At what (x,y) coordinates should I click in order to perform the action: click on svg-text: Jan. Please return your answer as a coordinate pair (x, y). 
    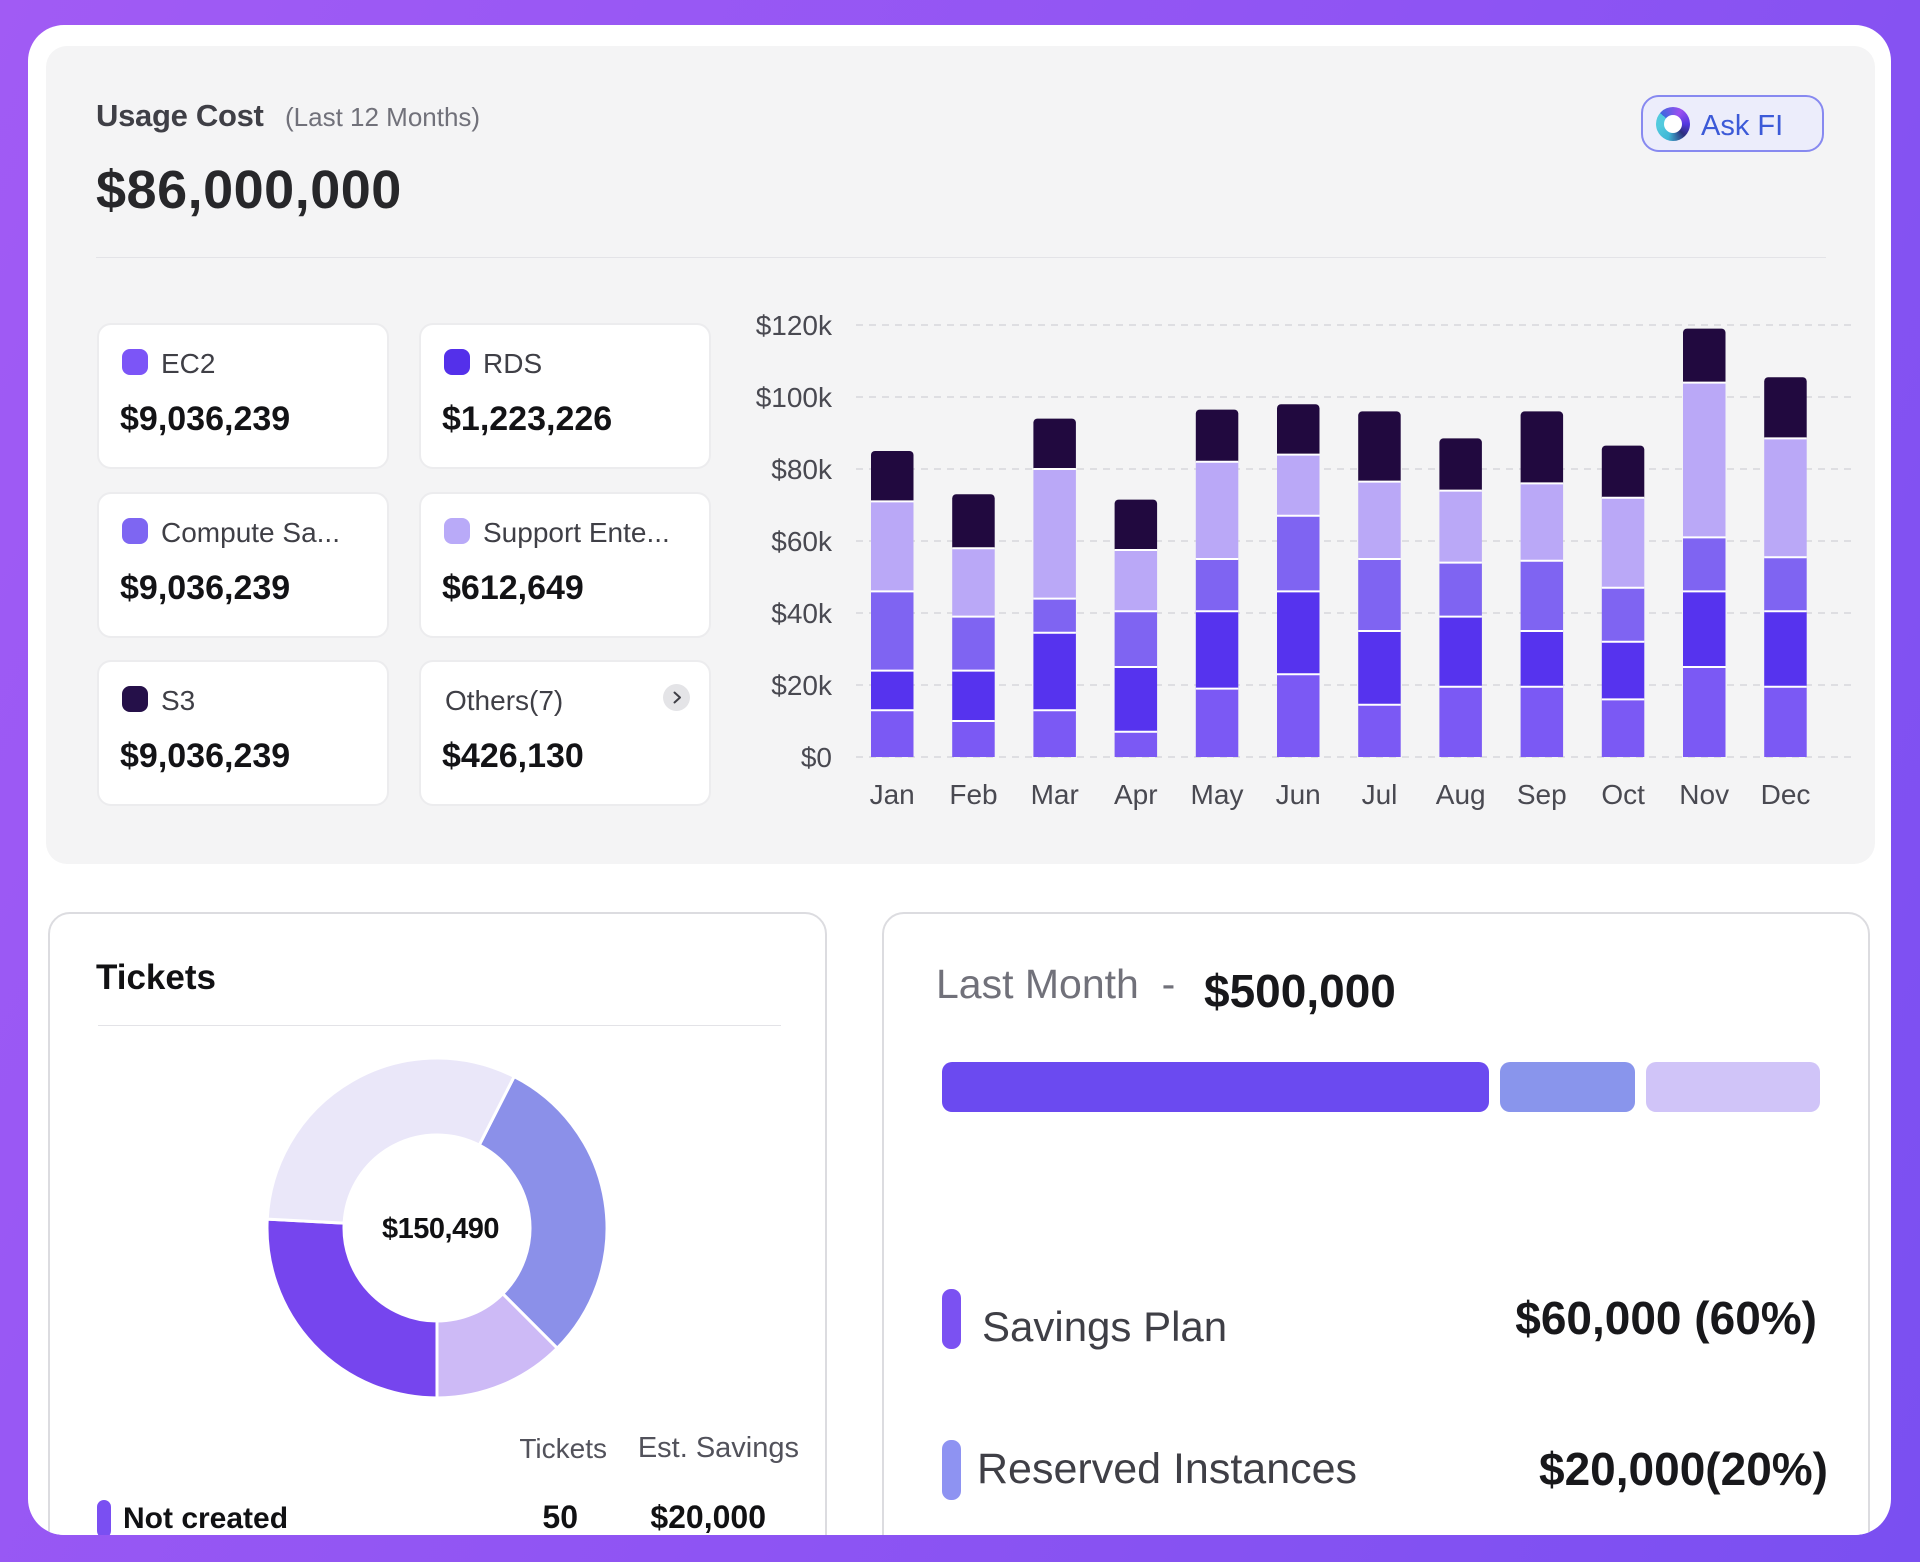
    Looking at the image, I should click on (892, 794).